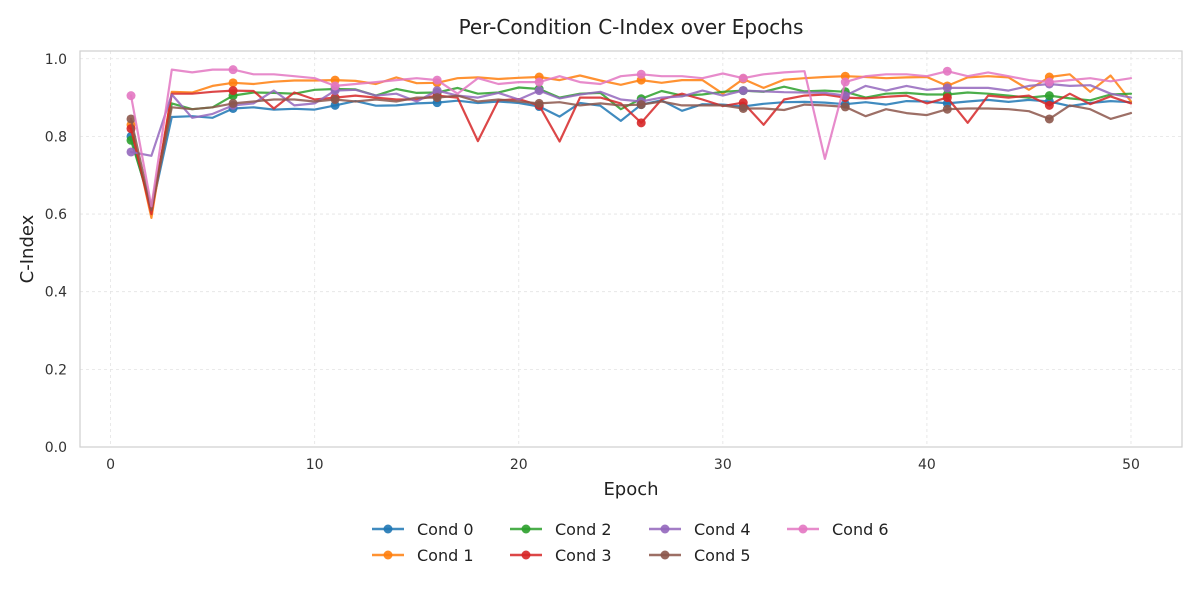  I want to click on legend-label: Cond 6, so click(860, 529).